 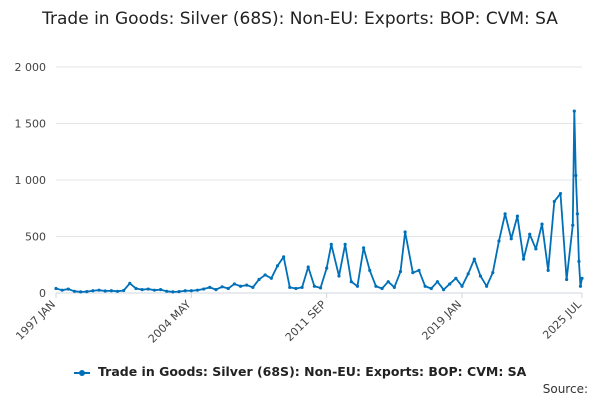 What do you see at coordinates (170, 322) in the screenshot?
I see `x-tick-label: 2004 MAY` at bounding box center [170, 322].